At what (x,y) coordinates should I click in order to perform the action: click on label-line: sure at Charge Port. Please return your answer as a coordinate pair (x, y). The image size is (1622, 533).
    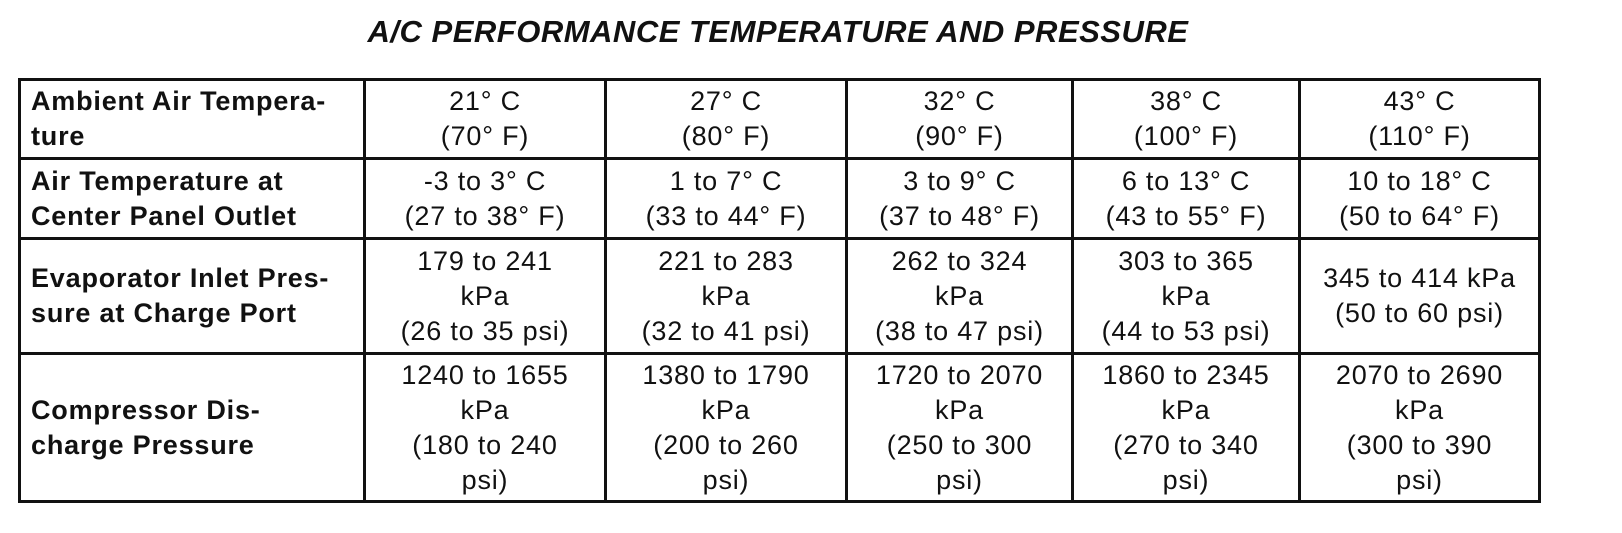
    Looking at the image, I should click on (164, 313).